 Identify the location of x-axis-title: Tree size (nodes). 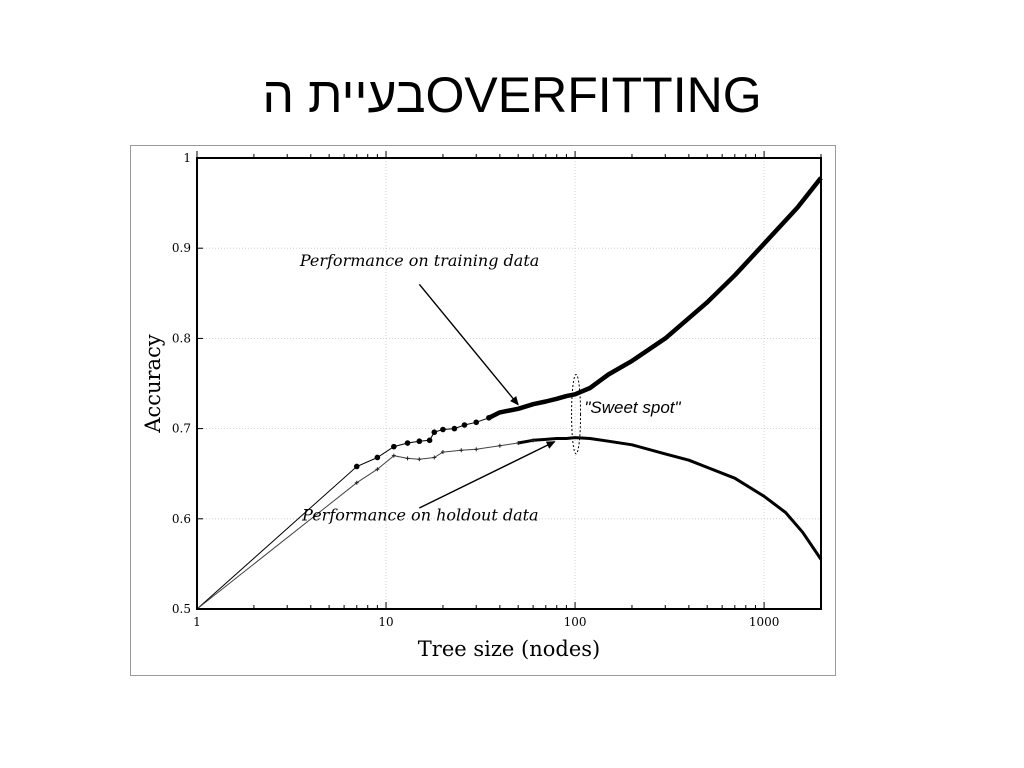
(509, 649).